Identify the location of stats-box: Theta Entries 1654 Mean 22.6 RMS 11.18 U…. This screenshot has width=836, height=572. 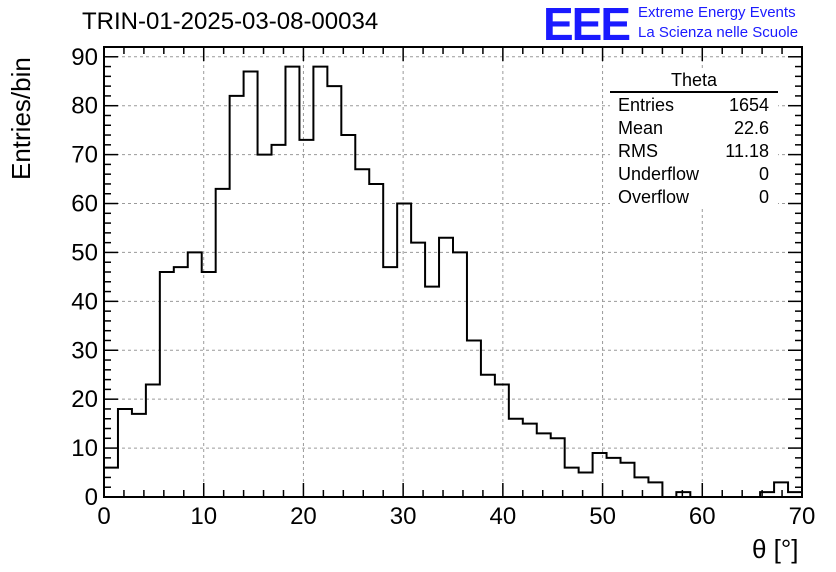
(694, 139).